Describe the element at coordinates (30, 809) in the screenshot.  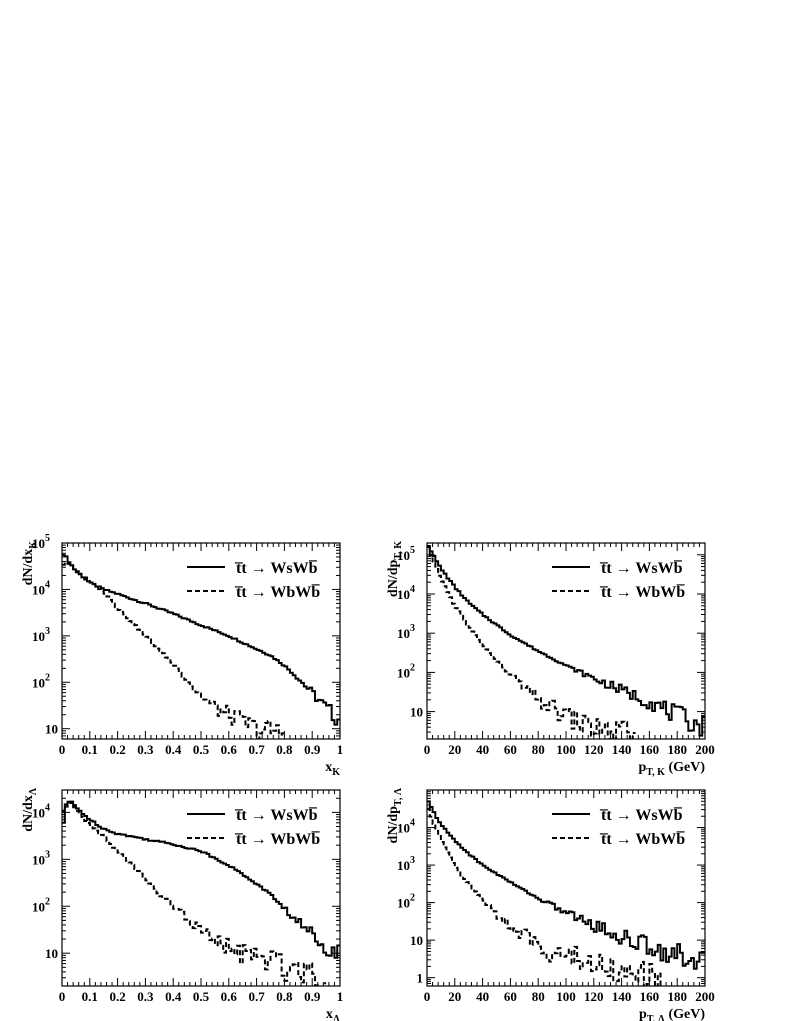
I see `y-axis-title: dN/dxΛ` at that location.